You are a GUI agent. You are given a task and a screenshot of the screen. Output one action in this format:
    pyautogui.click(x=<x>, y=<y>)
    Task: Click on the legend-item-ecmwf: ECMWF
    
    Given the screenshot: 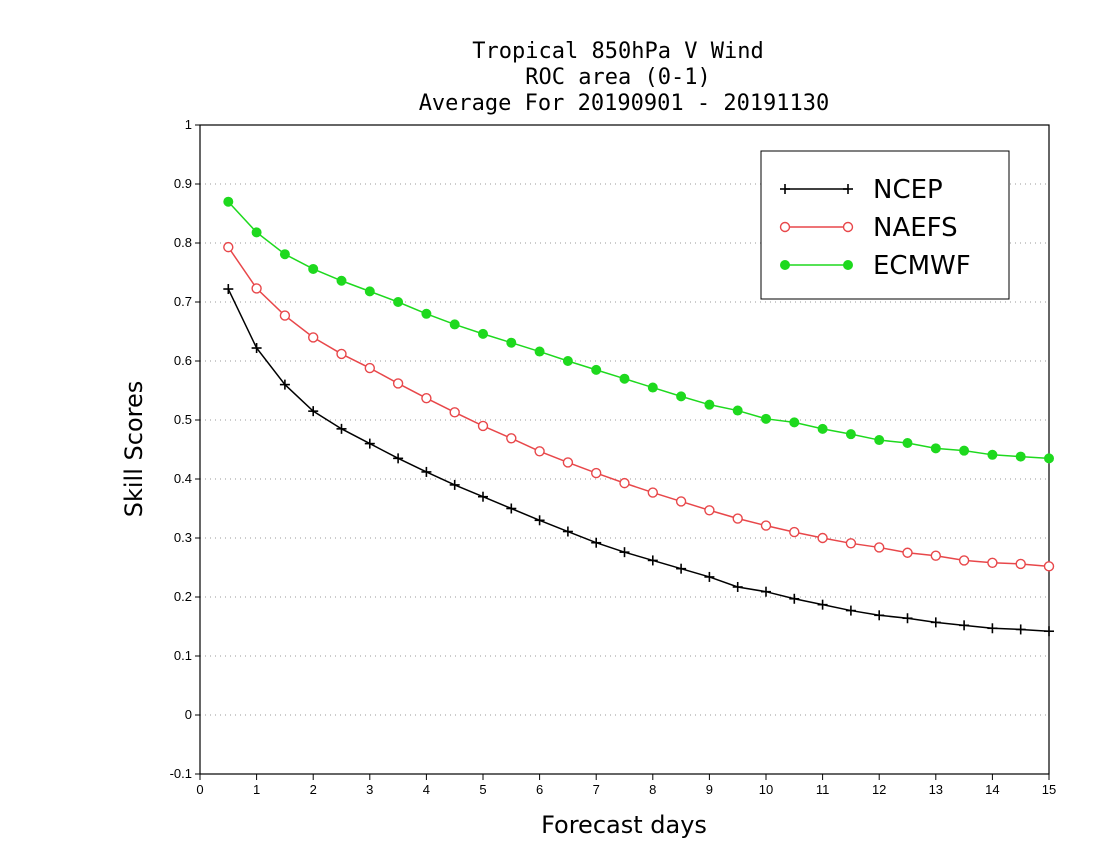 What is the action you would take?
    pyautogui.click(x=875, y=266)
    